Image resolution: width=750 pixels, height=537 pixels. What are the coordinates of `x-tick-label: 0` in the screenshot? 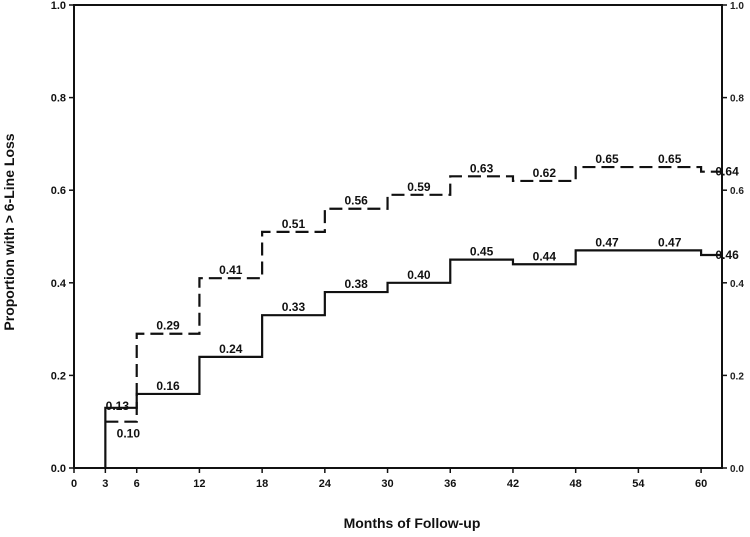 It's located at (74, 484).